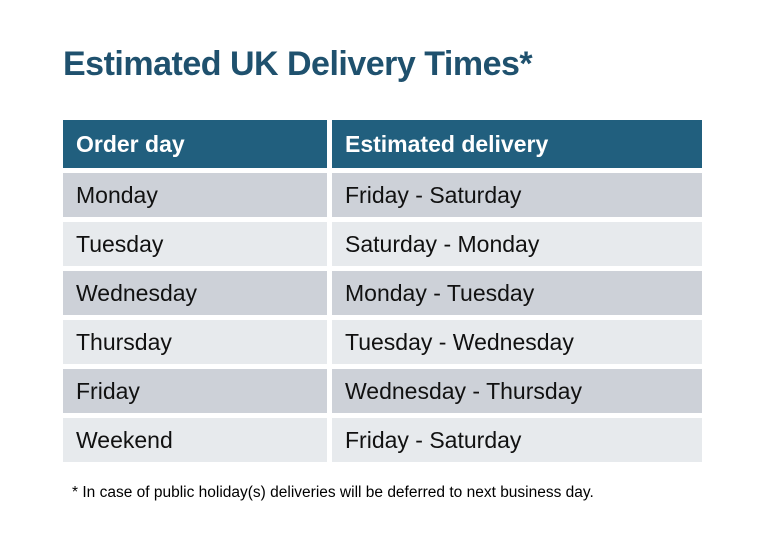 This screenshot has height=555, width=769. Describe the element at coordinates (195, 440) in the screenshot. I see `table-cell-order-day: Weekend` at that location.